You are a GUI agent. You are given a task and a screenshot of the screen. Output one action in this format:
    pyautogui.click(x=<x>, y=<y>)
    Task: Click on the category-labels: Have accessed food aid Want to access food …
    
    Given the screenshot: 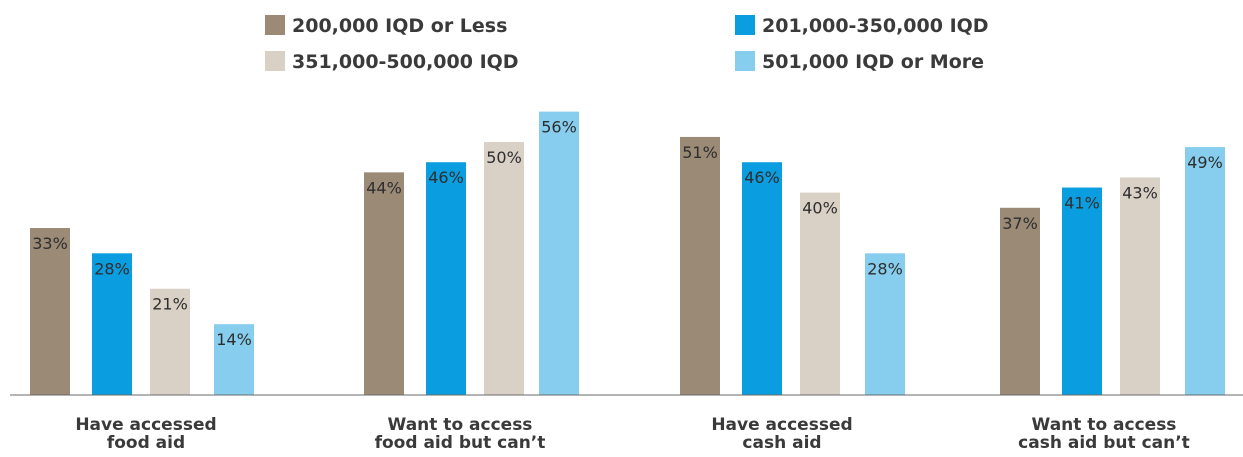 What is the action you would take?
    pyautogui.click(x=632, y=434)
    